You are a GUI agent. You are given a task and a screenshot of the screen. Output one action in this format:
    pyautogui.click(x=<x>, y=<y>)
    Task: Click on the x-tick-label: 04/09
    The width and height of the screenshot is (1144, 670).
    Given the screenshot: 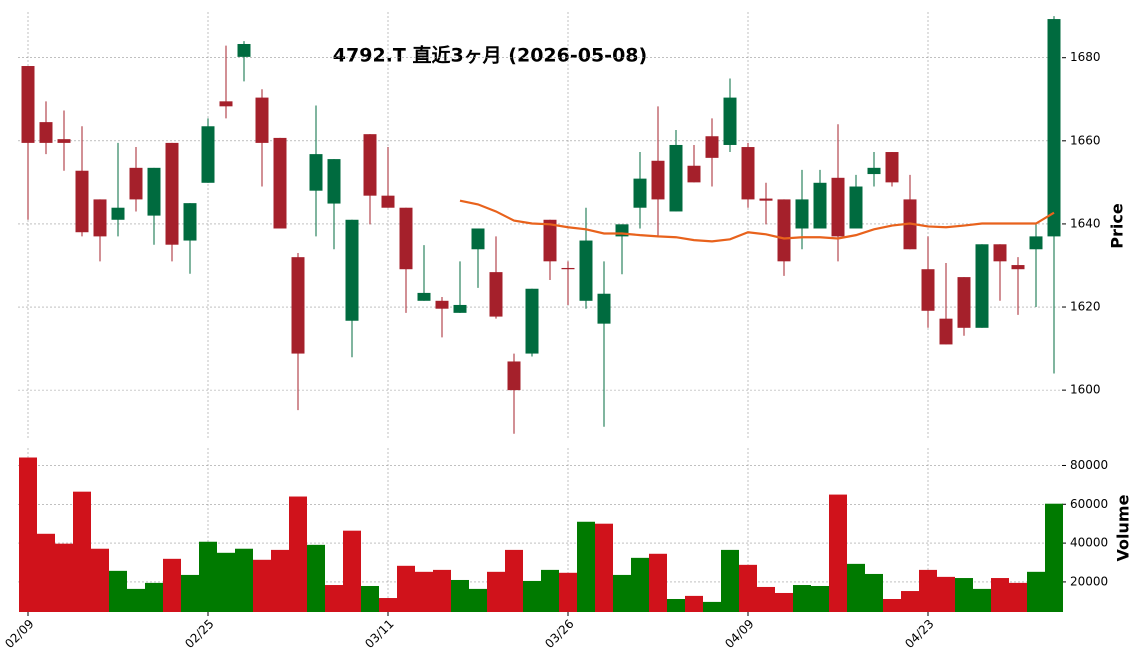 What is the action you would take?
    pyautogui.click(x=739, y=634)
    